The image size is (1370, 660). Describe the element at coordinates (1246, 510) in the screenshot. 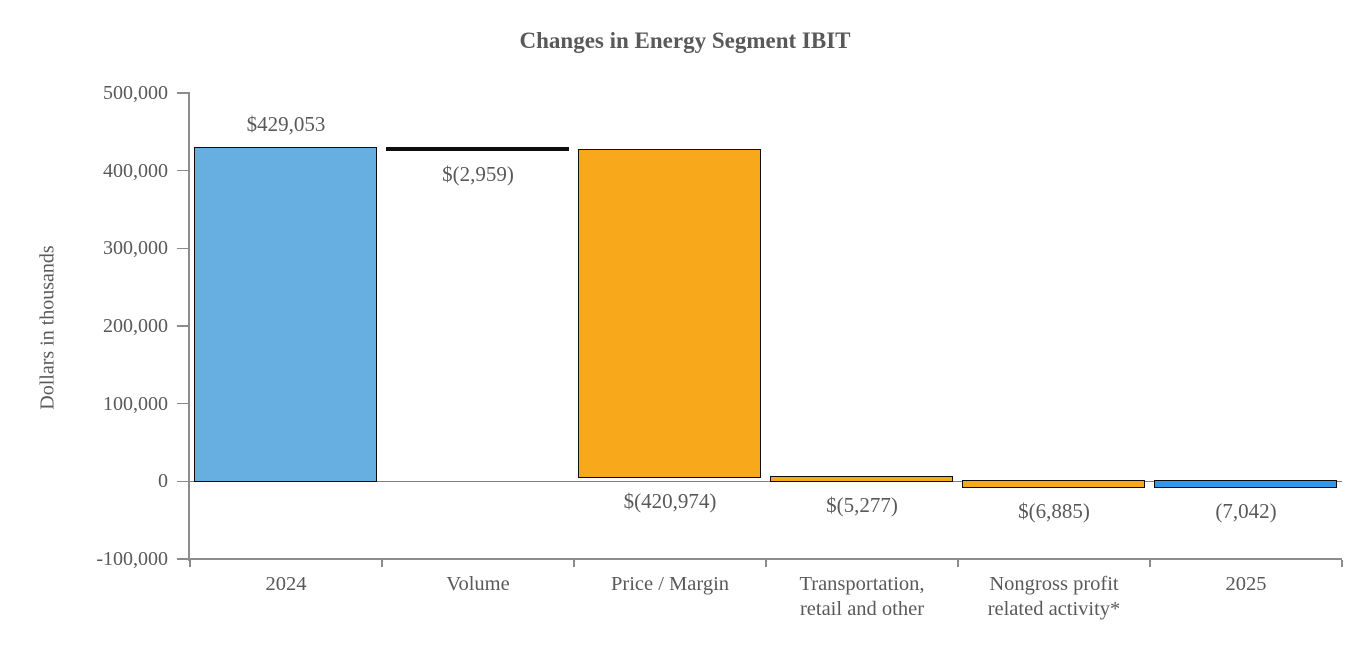

I see `bar-value-label: (7,042)` at that location.